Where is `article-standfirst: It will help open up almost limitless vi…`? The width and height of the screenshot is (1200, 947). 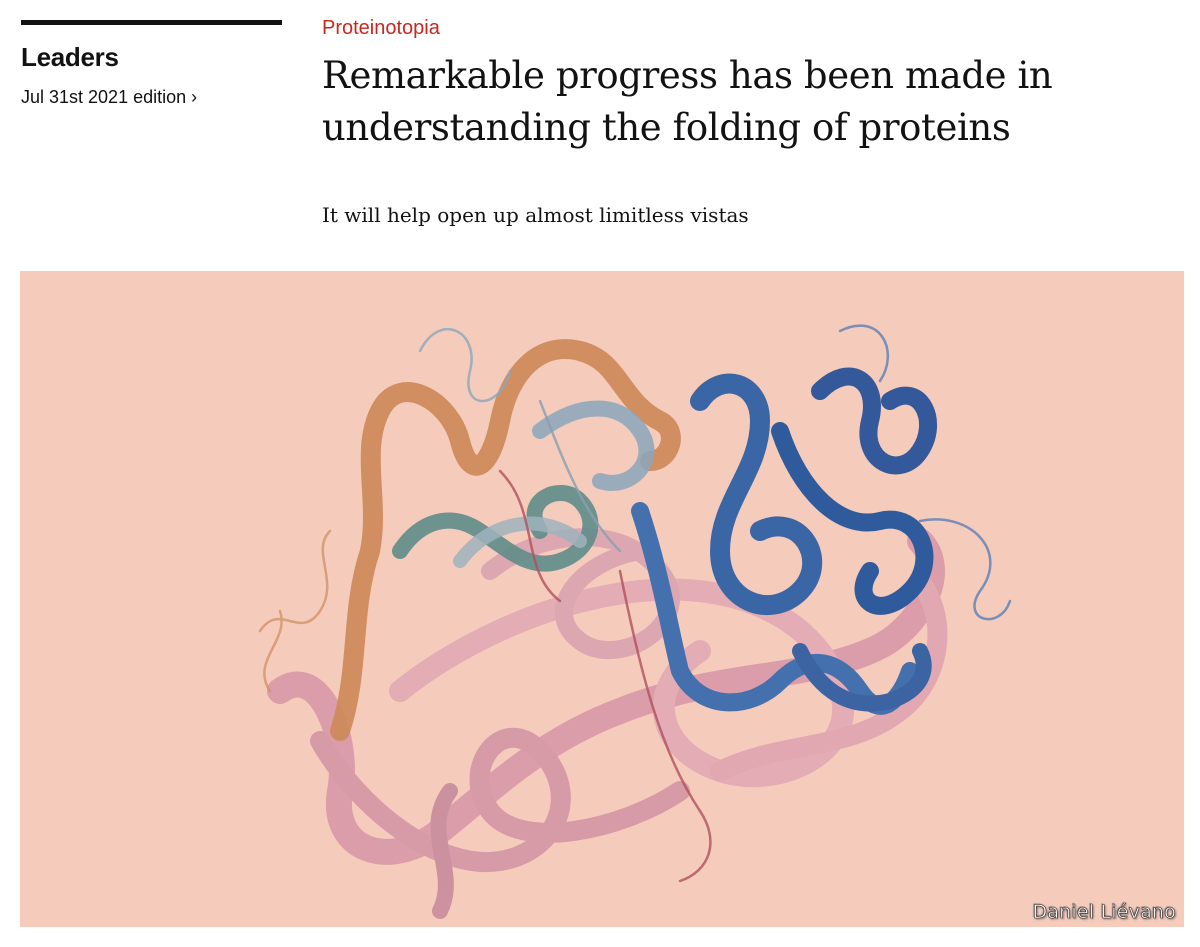
article-standfirst: It will help open up almost limitless vi… is located at coordinates (535, 215).